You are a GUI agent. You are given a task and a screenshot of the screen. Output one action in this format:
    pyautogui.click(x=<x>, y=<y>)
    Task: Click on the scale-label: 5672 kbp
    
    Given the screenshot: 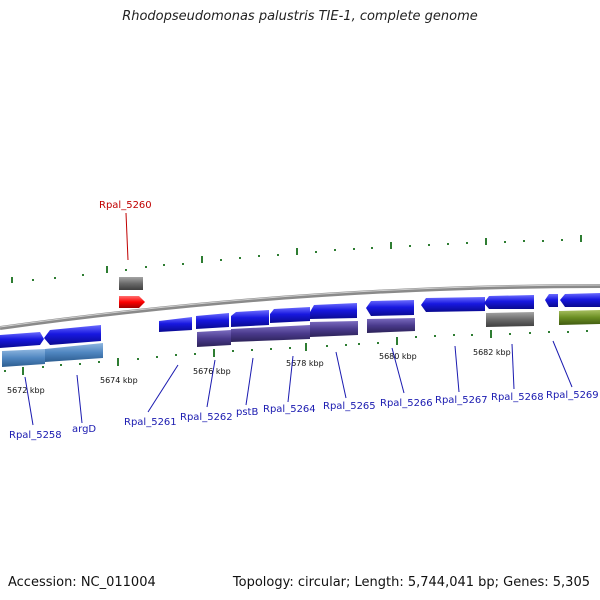 What is the action you would take?
    pyautogui.click(x=26, y=390)
    